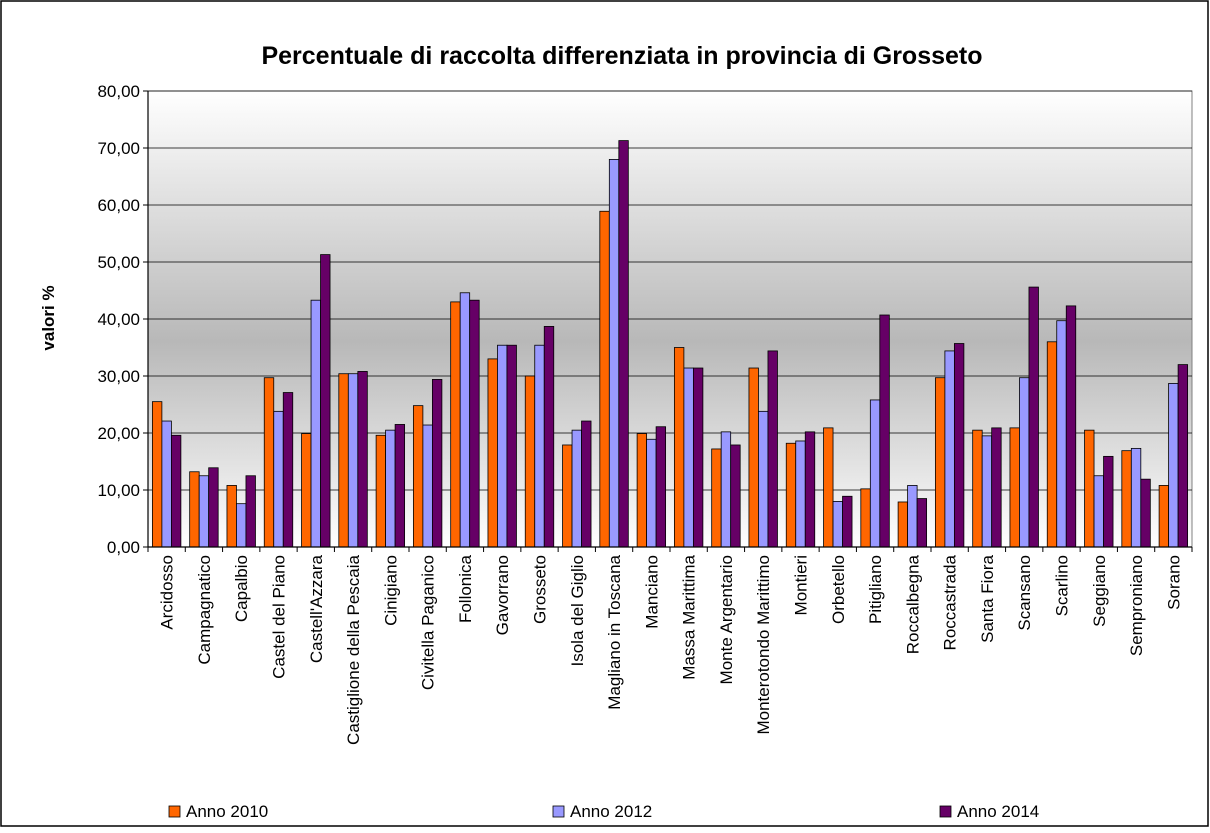 This screenshot has height=833, width=1210. I want to click on x-tick-label: Sorano, so click(1173, 582).